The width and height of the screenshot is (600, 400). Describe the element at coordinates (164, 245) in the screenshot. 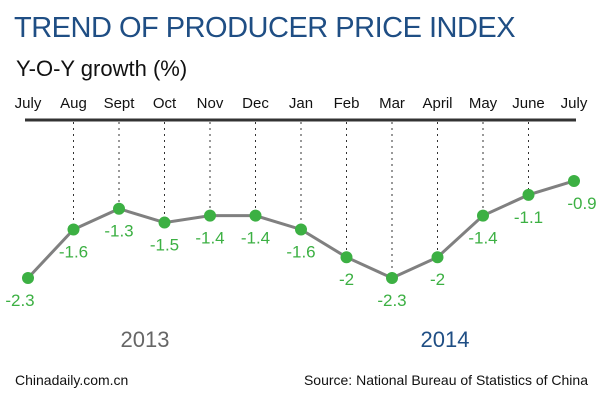

I see `data-label: -1.5` at that location.